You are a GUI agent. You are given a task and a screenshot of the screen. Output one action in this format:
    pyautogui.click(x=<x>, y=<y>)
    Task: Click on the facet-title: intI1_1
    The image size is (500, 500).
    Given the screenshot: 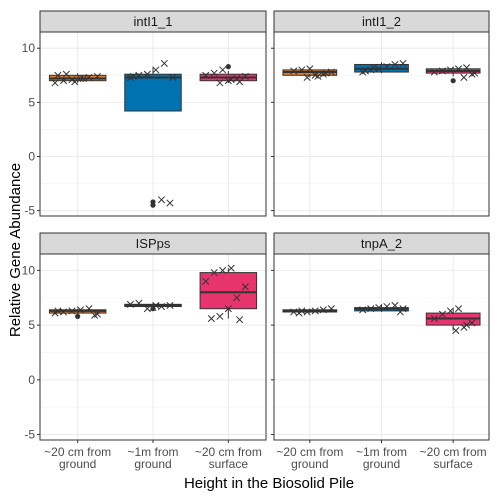 What is the action you would take?
    pyautogui.click(x=152, y=21)
    